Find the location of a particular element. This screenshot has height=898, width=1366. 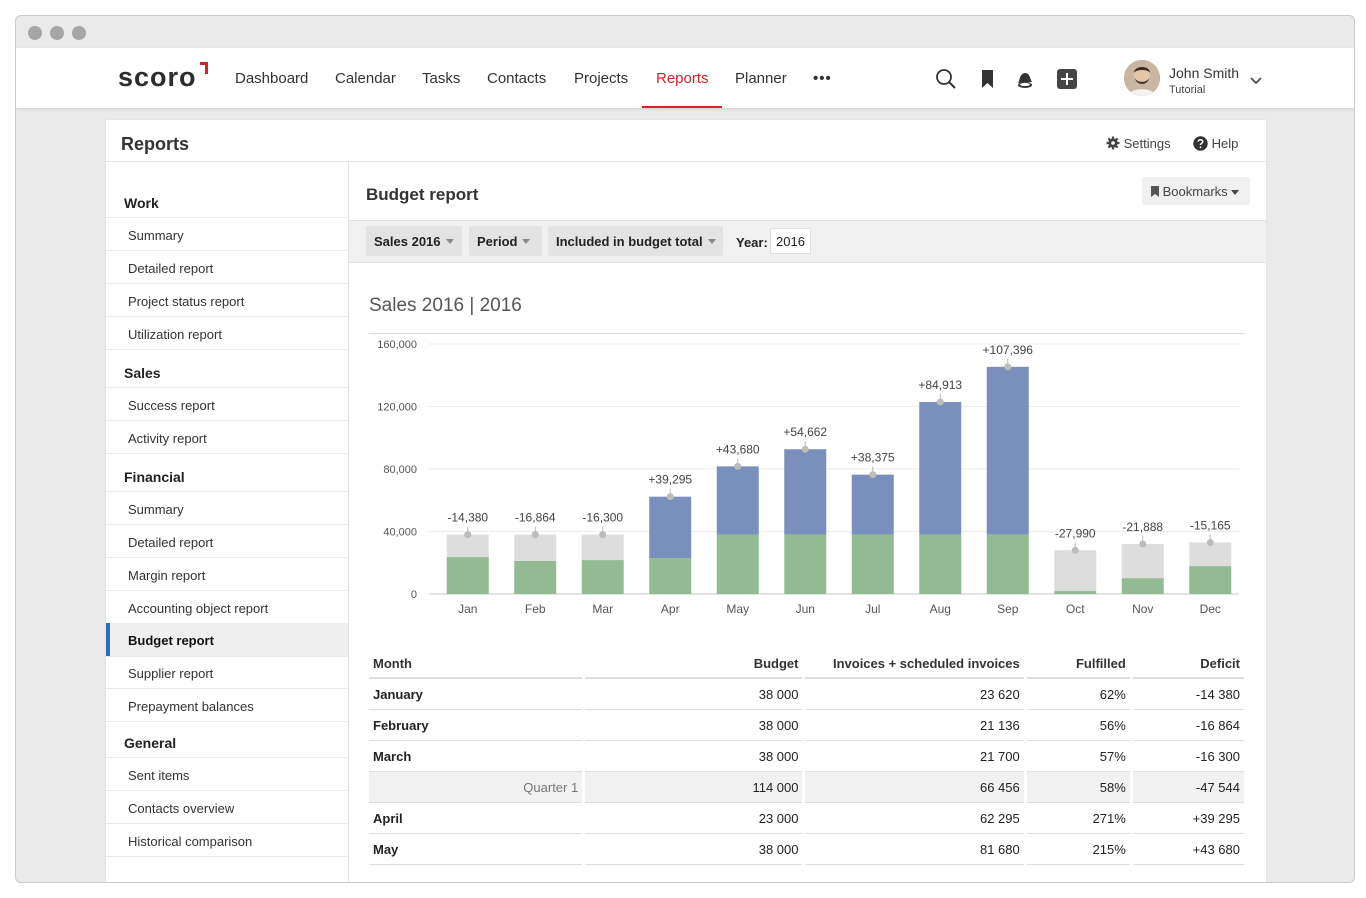

nav-dashboard: Dashboard is located at coordinates (272, 78).